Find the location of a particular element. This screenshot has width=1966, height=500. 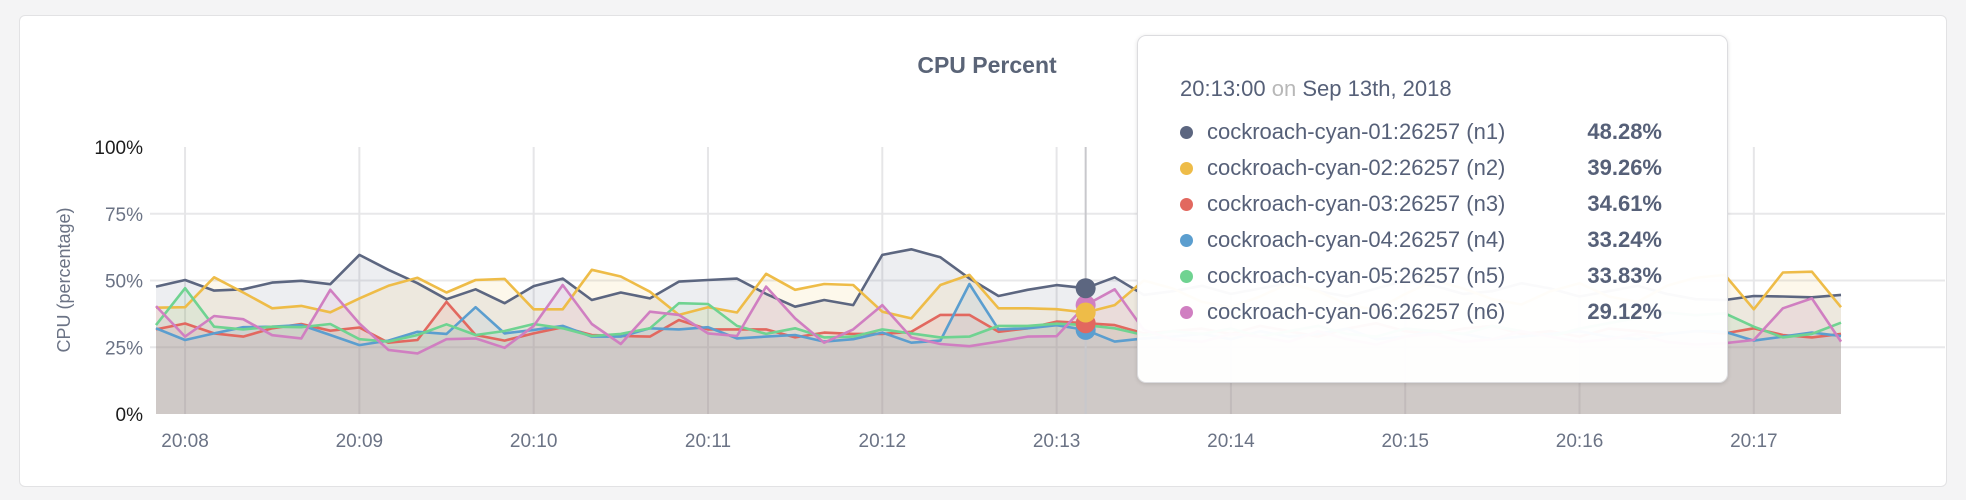

tooltip-series-name: cockroach-cyan-01:26257 (n1) is located at coordinates (1356, 131).